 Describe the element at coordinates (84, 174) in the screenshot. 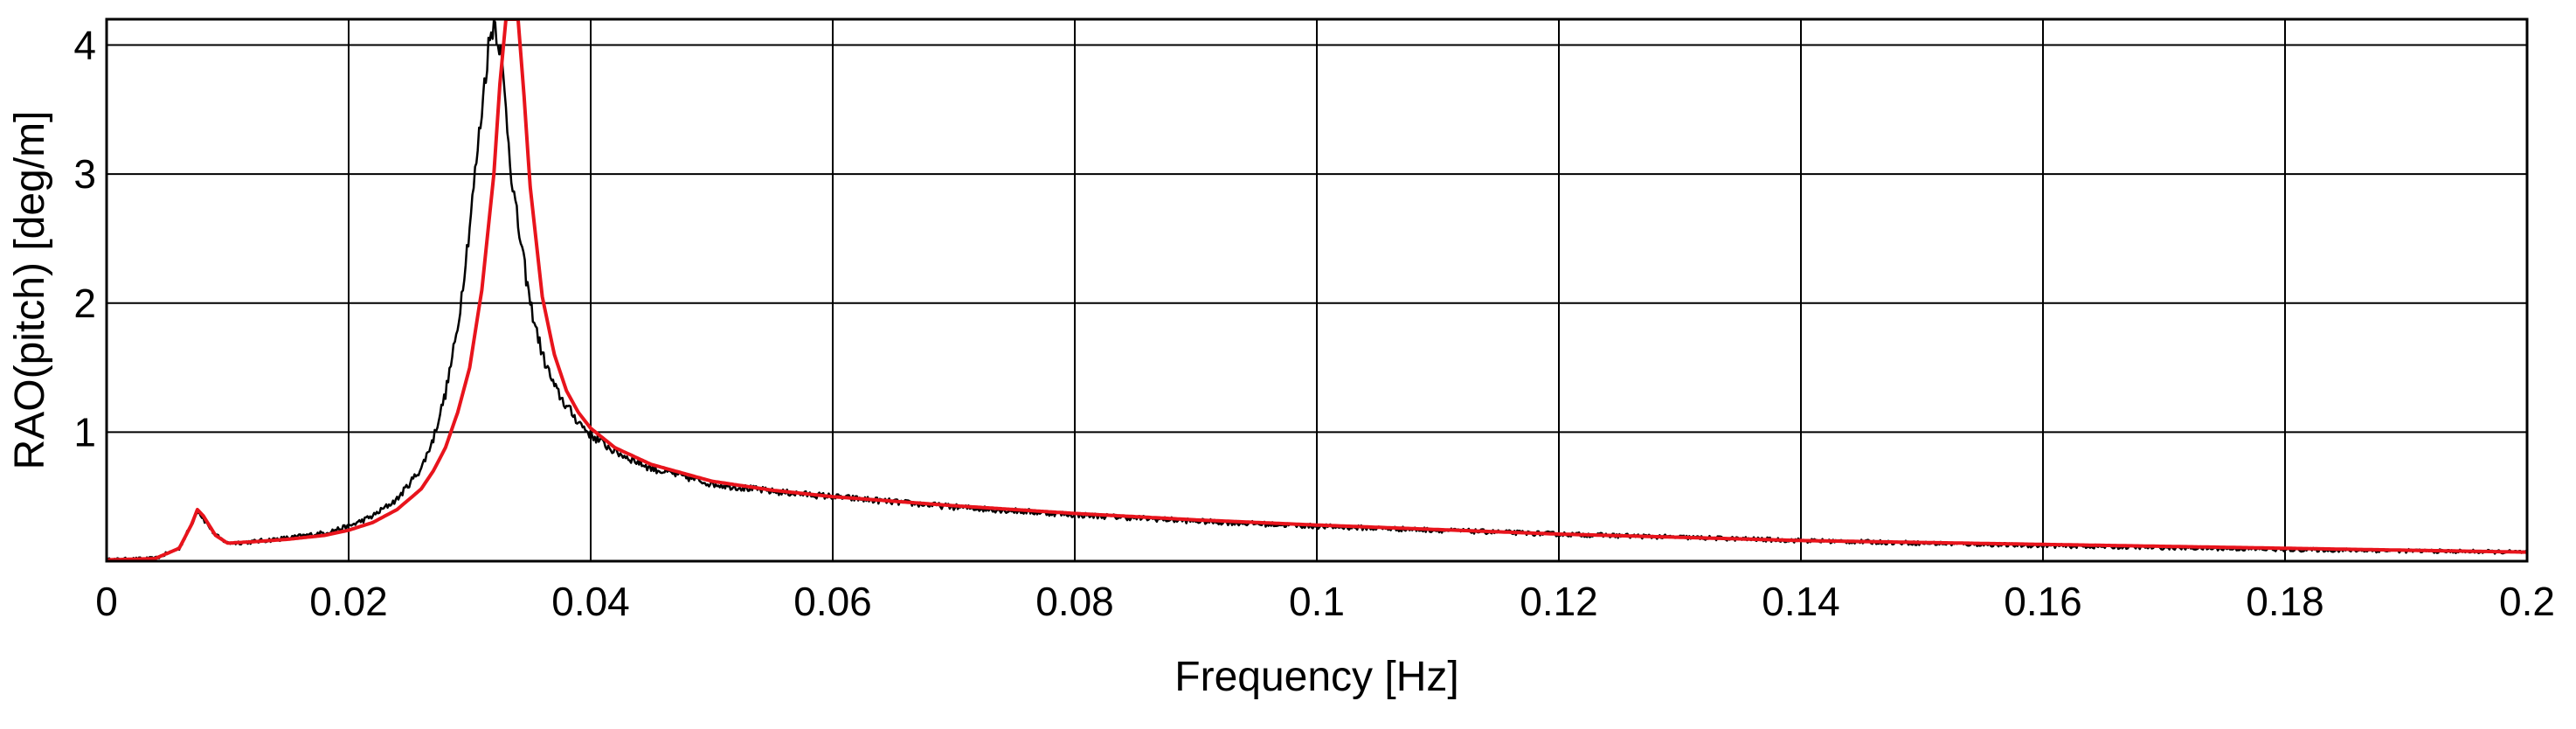

I see `y-tick-label: 3` at that location.